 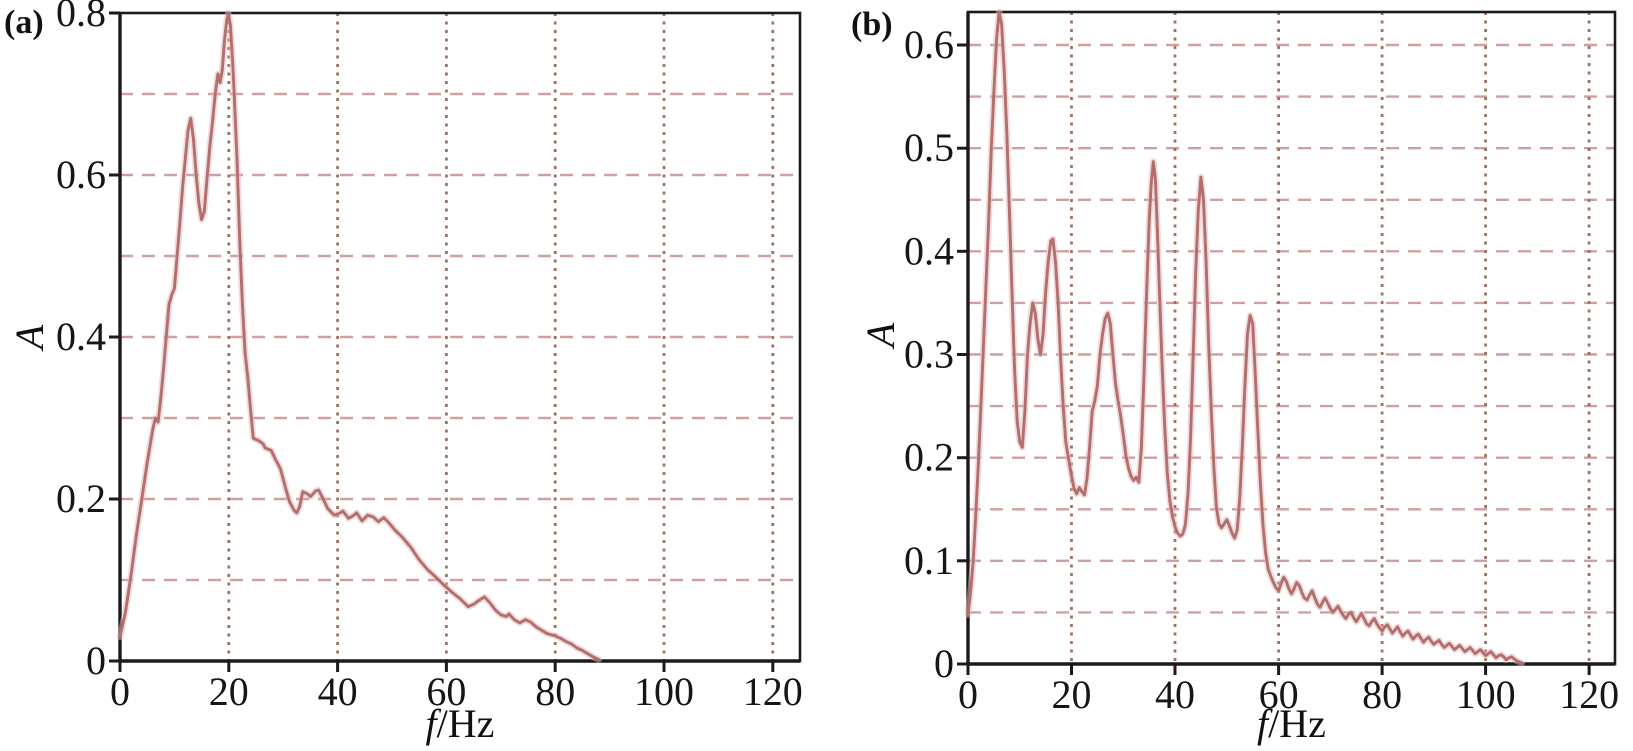 What do you see at coordinates (24, 22) in the screenshot?
I see `panel-a-tag: (a)` at bounding box center [24, 22].